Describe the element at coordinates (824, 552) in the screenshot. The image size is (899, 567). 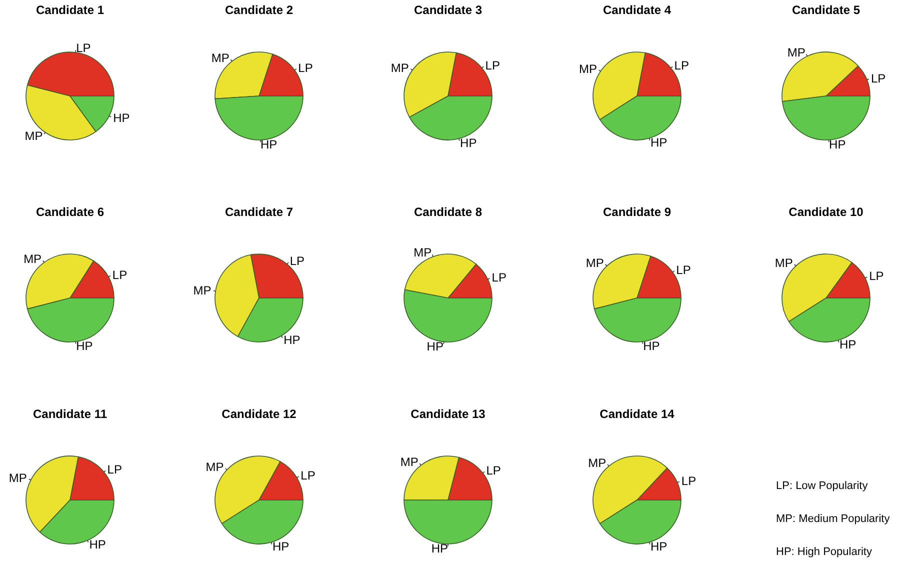
I see `text: HP: High Popularity` at that location.